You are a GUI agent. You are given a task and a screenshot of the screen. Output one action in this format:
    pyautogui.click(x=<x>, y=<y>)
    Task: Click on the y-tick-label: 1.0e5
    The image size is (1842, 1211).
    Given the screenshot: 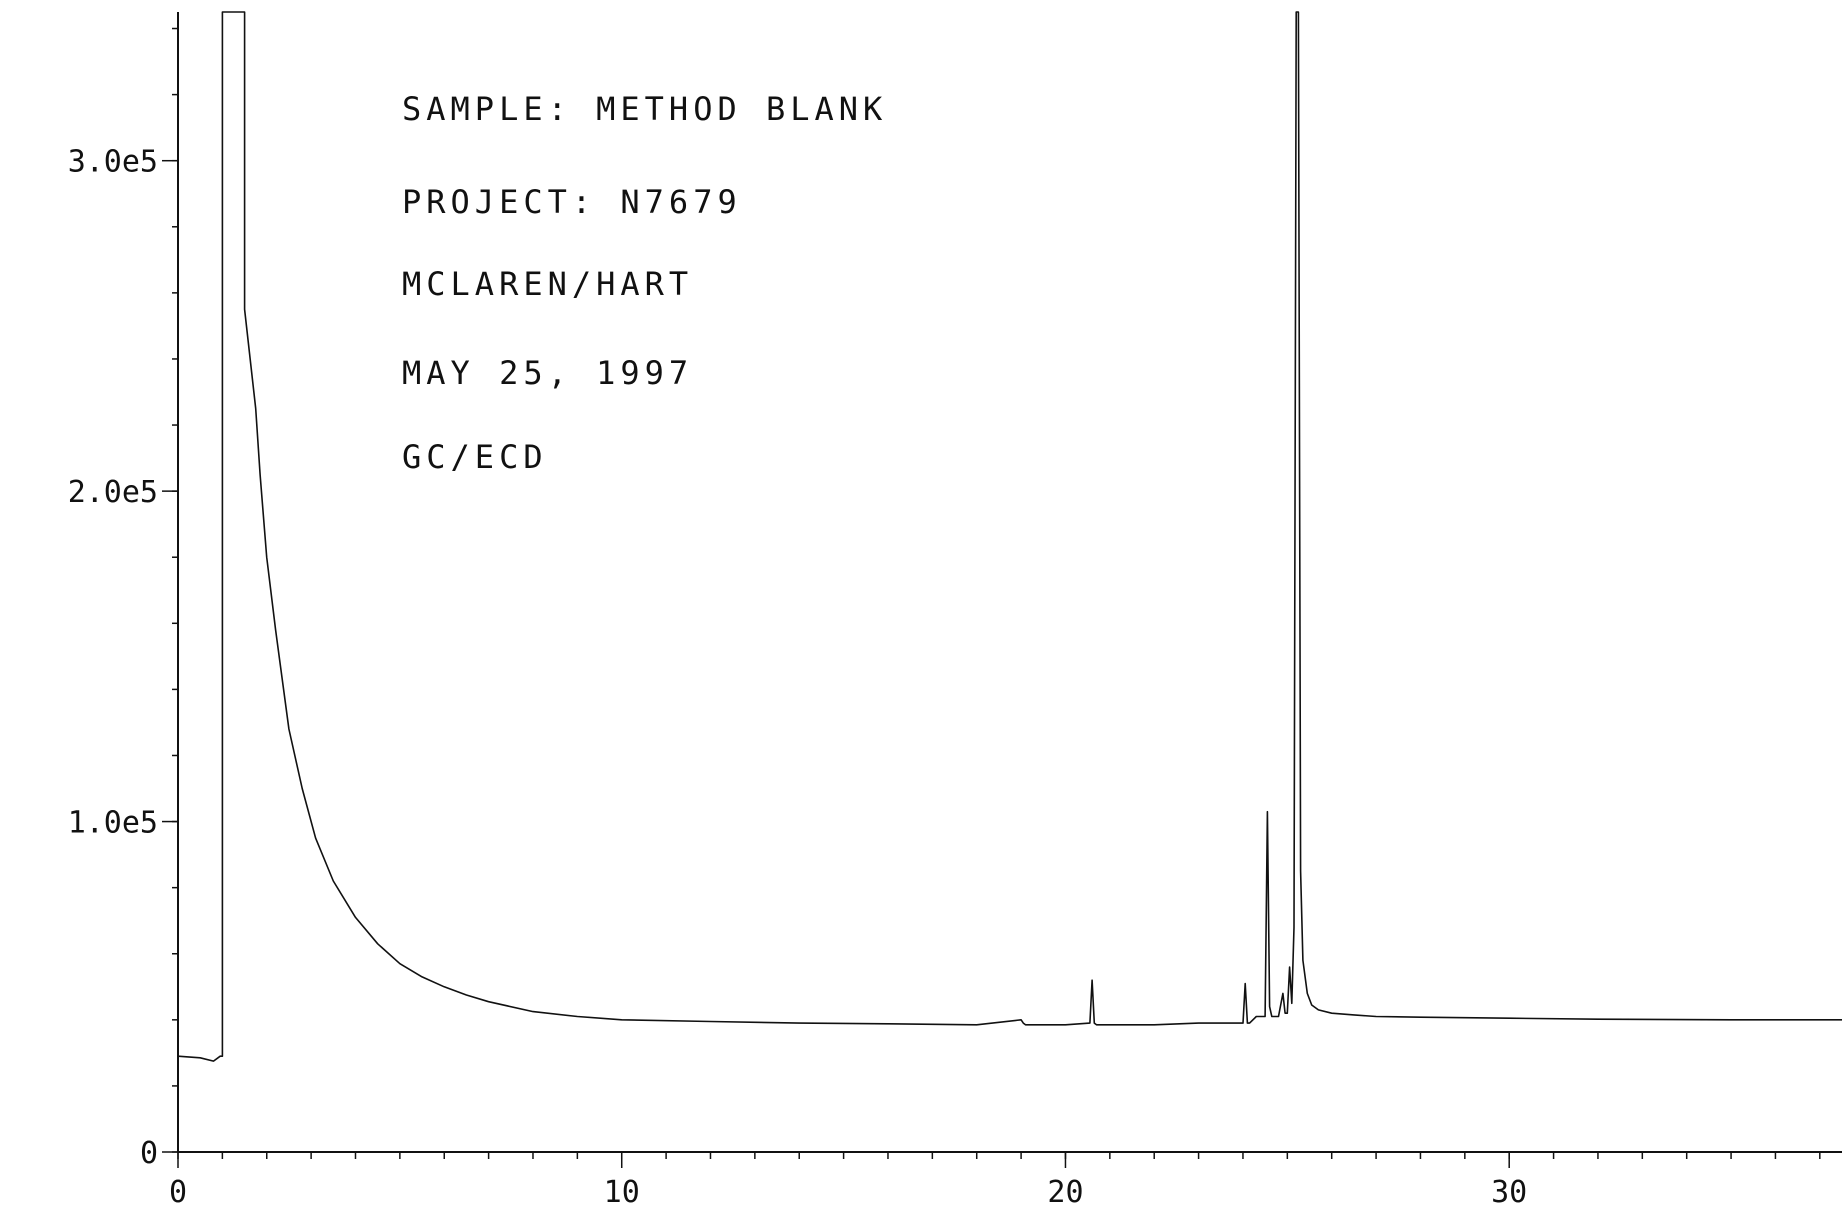 What is the action you would take?
    pyautogui.click(x=113, y=823)
    